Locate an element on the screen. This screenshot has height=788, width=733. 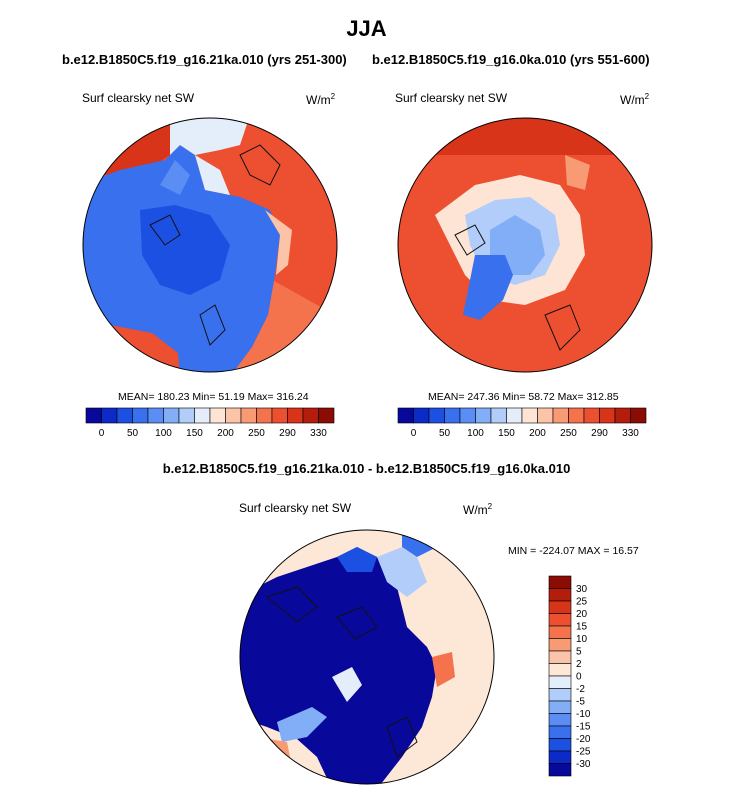
colorbar-tick-label: -30 is located at coordinates (583, 764).